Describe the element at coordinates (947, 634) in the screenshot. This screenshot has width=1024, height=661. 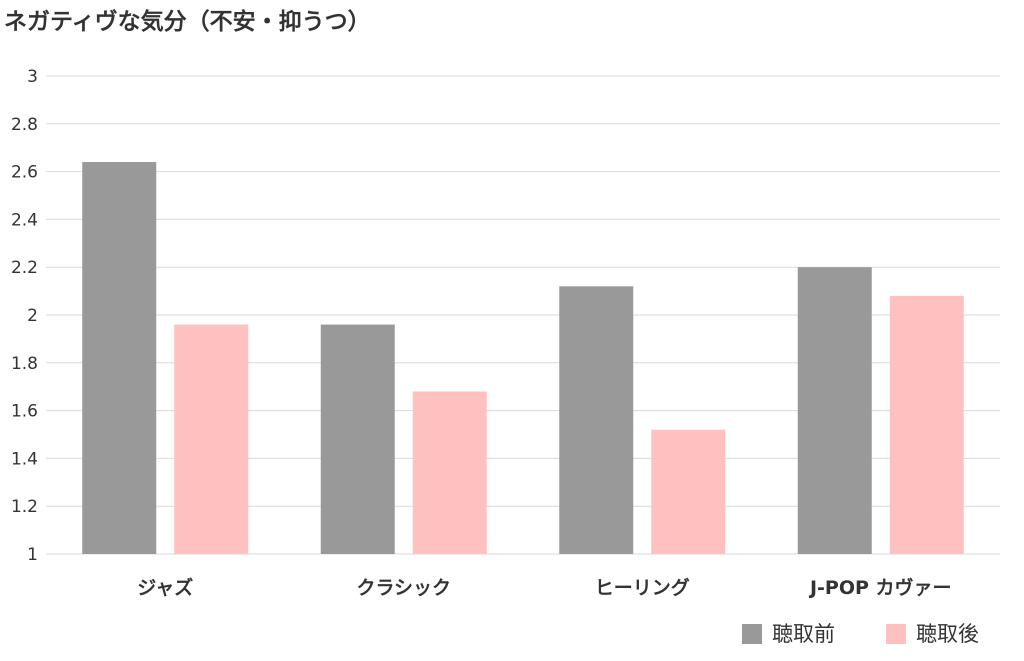
I see `legend-label: 聴取後` at that location.